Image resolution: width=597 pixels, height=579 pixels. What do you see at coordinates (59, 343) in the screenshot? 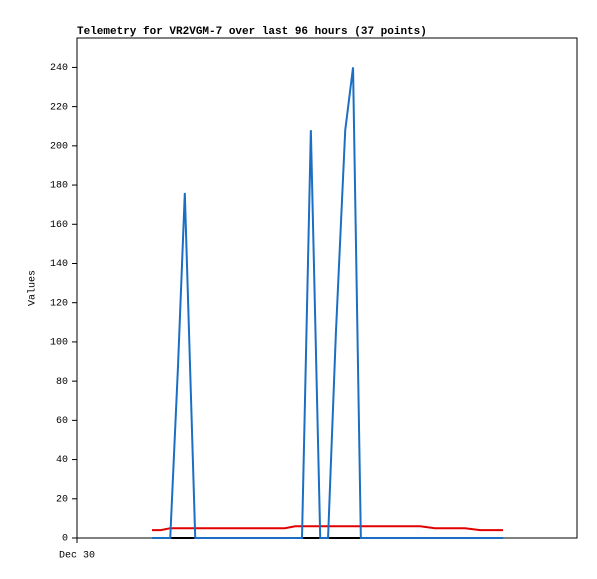
I see `y-tick-label: 100` at bounding box center [59, 343].